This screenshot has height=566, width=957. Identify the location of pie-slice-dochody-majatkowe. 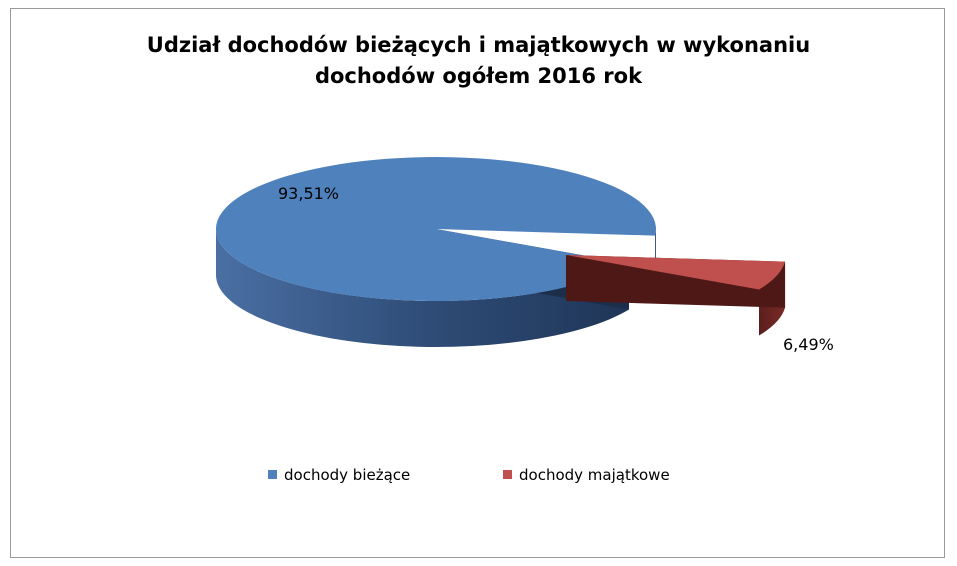
(676, 295).